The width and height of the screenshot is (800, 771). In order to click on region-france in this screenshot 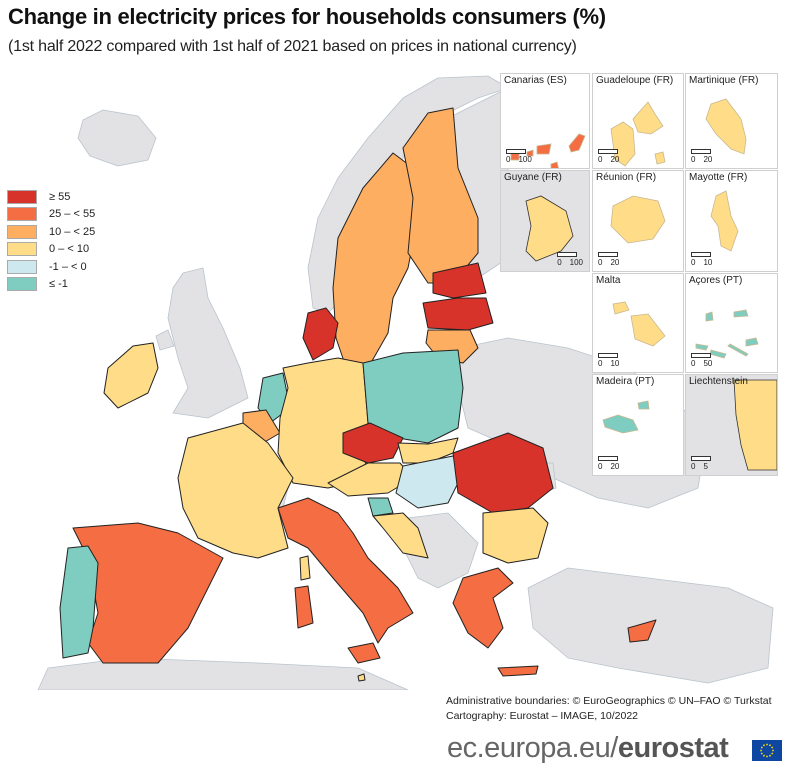, I will do `click(235, 490)`.